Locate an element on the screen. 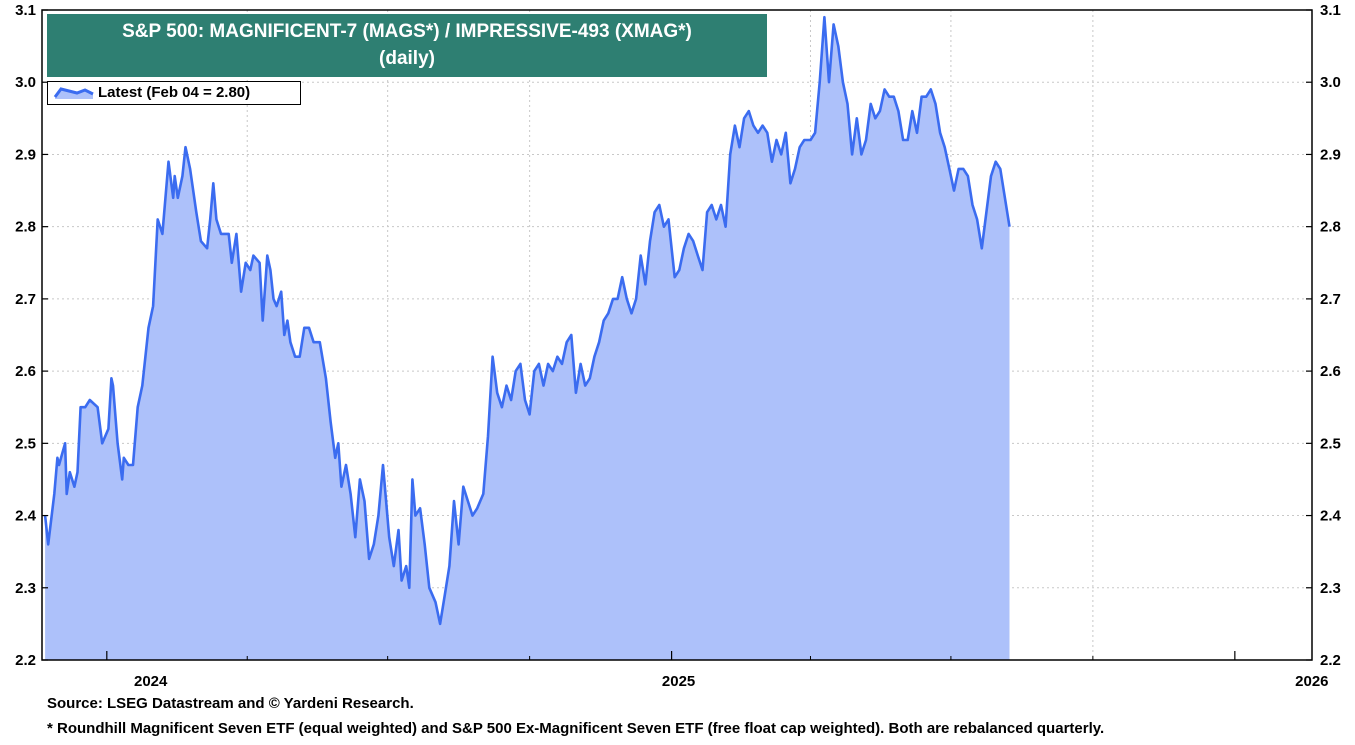 This screenshot has height=745, width=1355. y-tick-label-right: 3.0 is located at coordinates (1330, 82).